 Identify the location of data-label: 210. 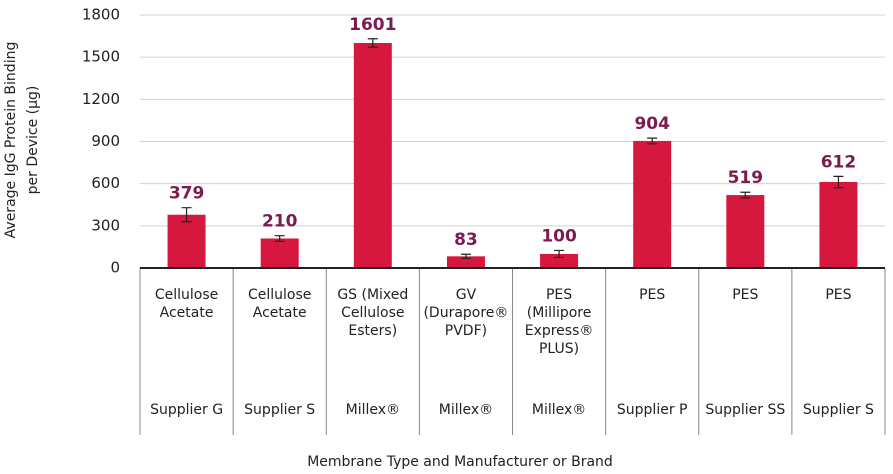
(280, 222).